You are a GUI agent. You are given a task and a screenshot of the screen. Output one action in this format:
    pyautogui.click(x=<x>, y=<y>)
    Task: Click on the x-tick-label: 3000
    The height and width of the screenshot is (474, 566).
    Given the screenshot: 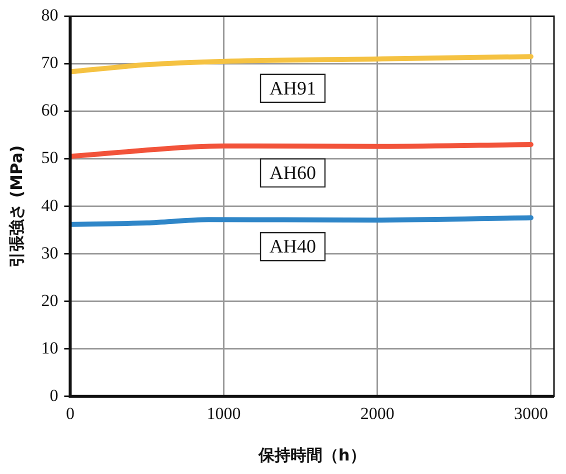 What is the action you would take?
    pyautogui.click(x=531, y=414)
    